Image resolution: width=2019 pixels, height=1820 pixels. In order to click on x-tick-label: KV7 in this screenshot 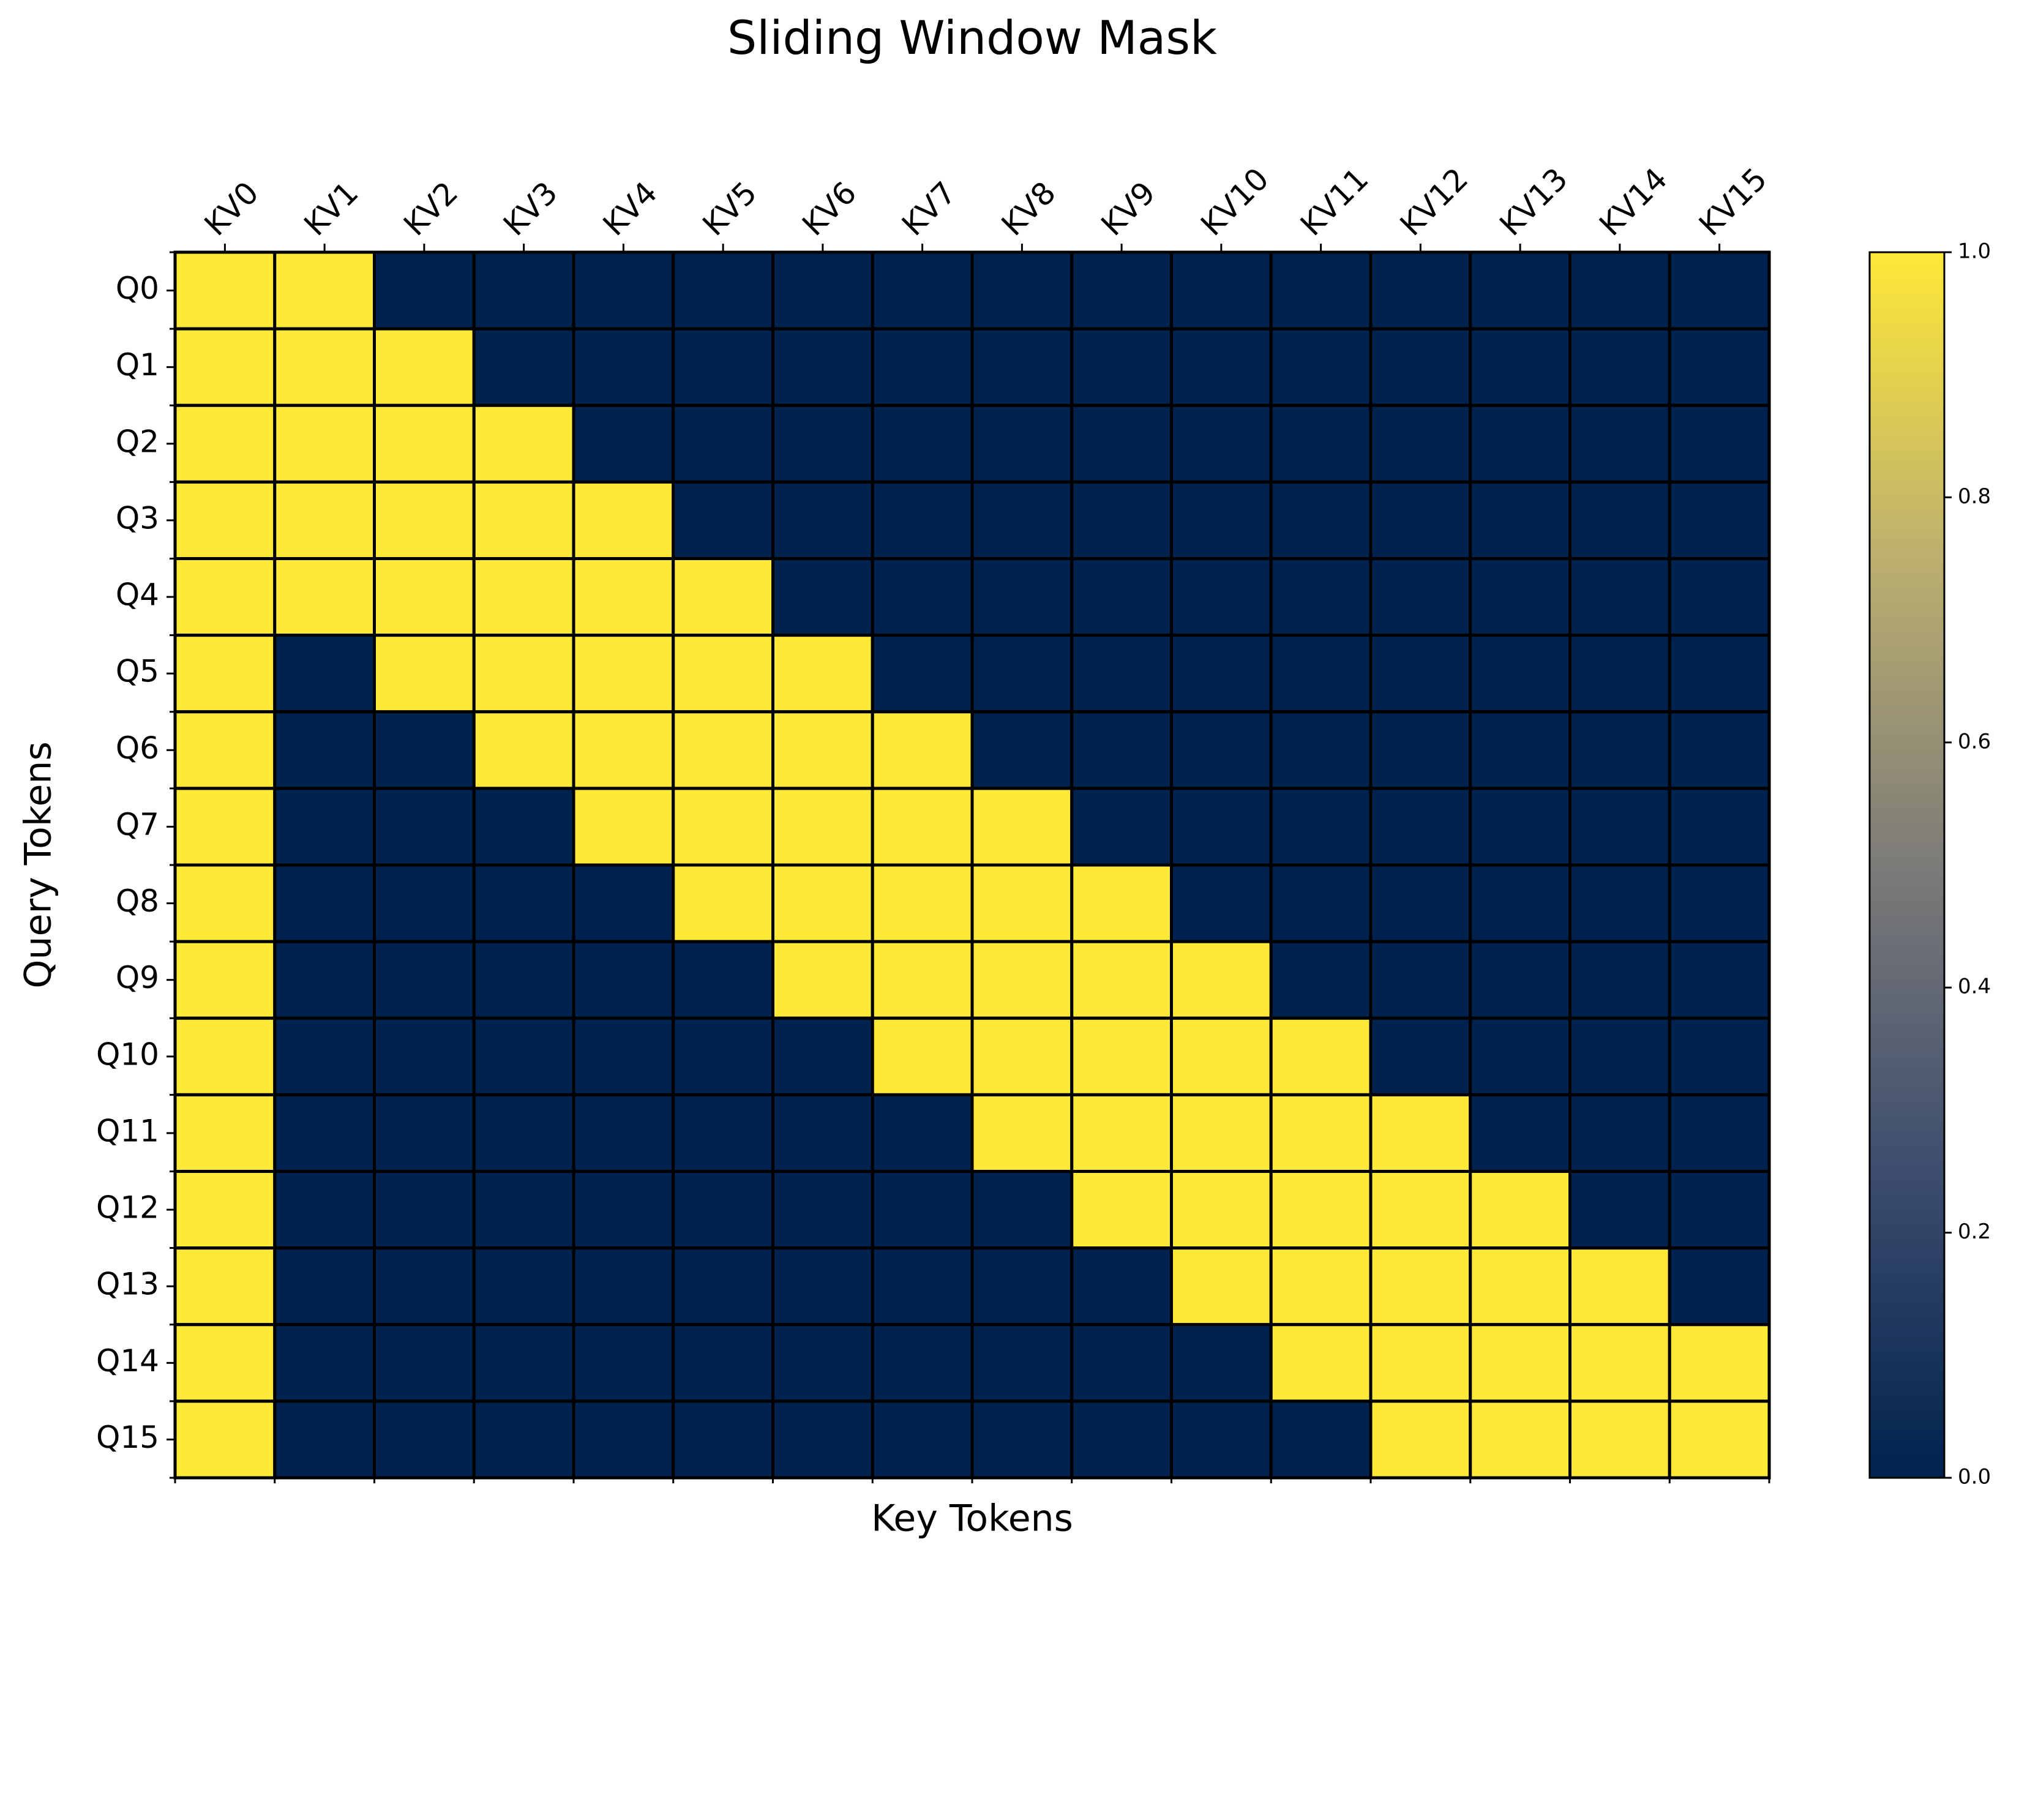, I will do `click(929, 209)`.